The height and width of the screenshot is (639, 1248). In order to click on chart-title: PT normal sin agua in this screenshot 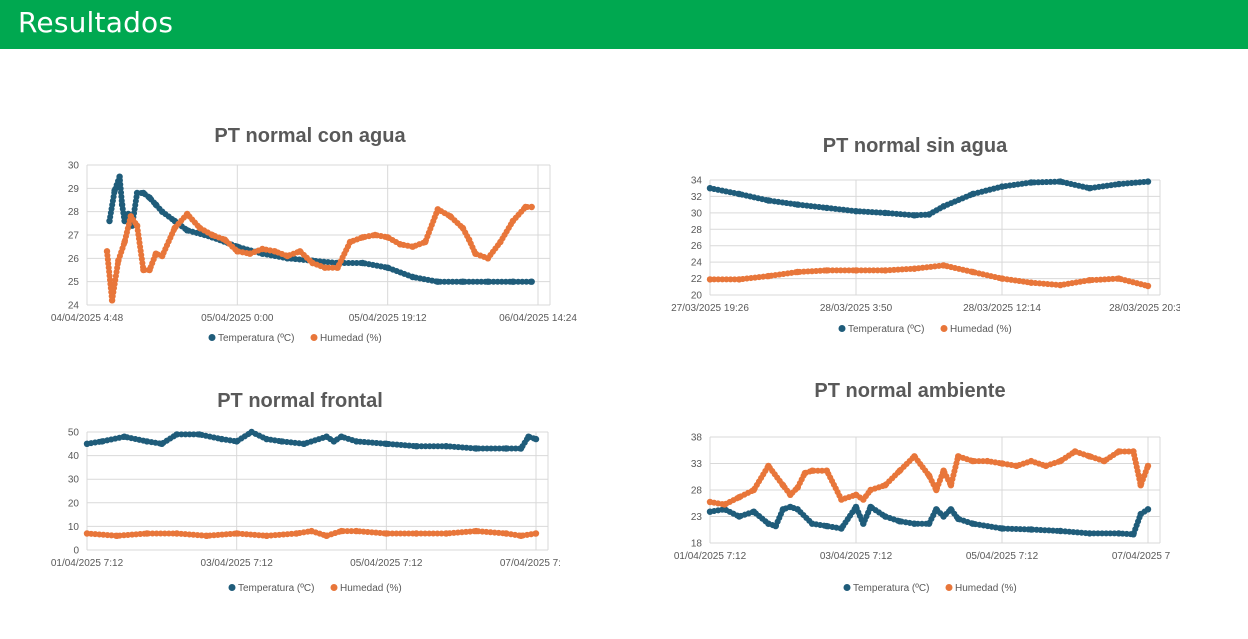, I will do `click(915, 146)`.